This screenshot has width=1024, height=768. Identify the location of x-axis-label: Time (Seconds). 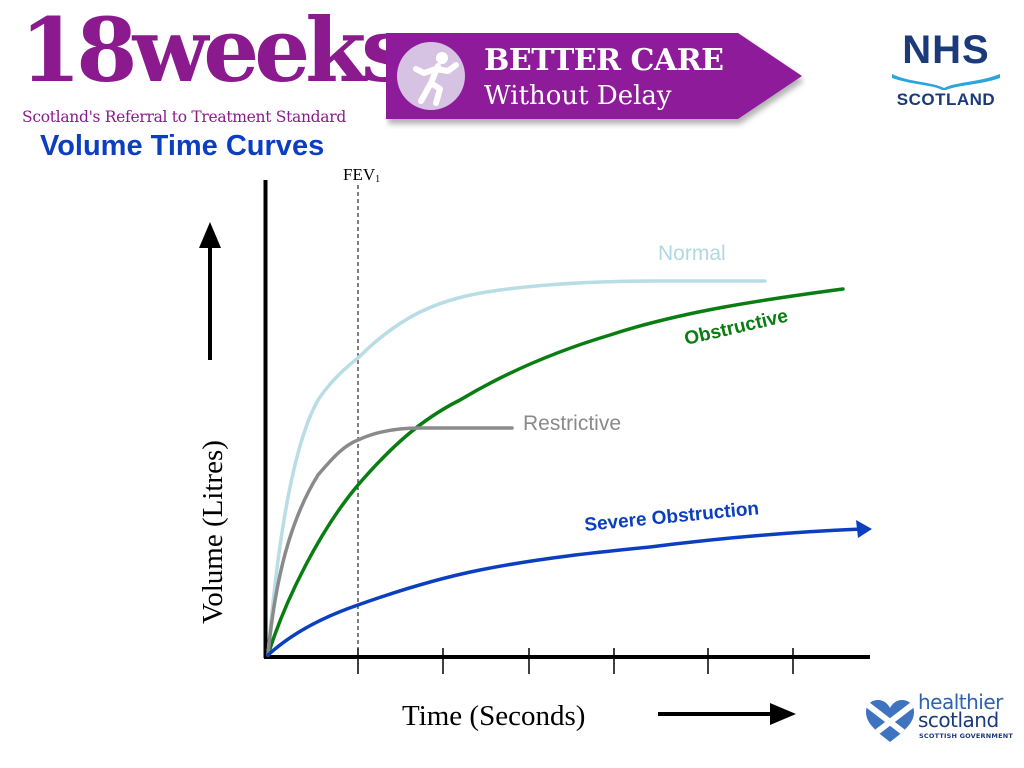
(493, 716).